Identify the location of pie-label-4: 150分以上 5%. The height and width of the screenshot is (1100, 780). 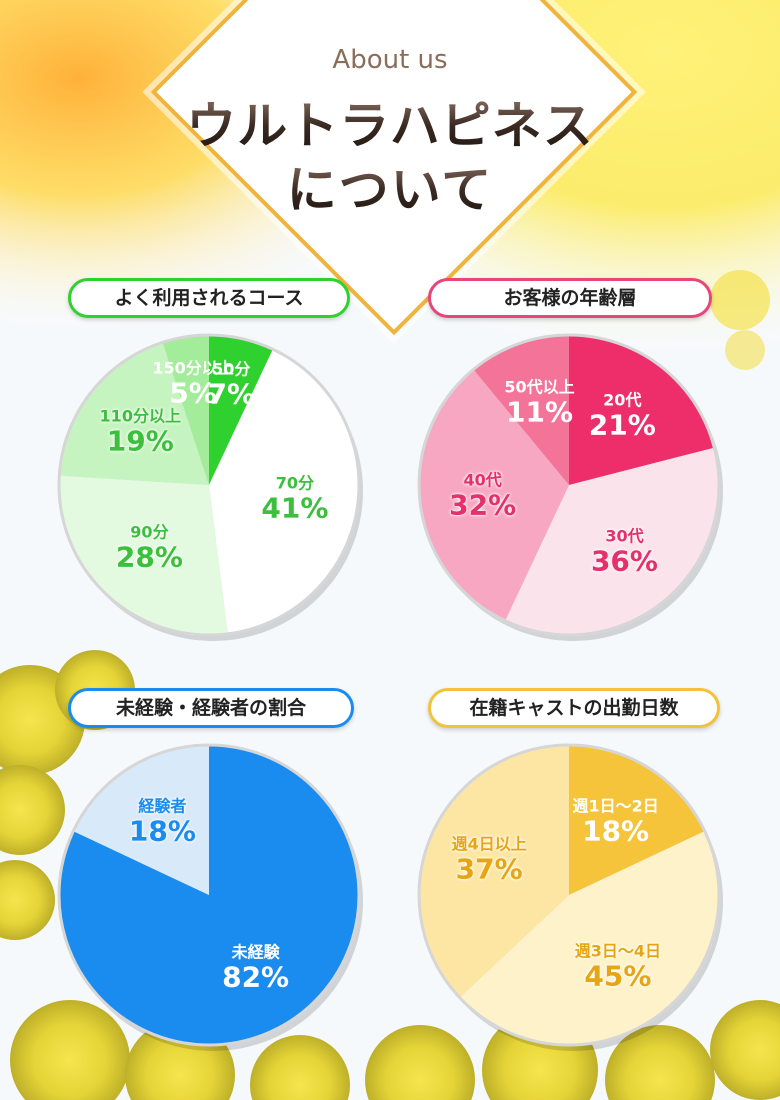
(193, 384).